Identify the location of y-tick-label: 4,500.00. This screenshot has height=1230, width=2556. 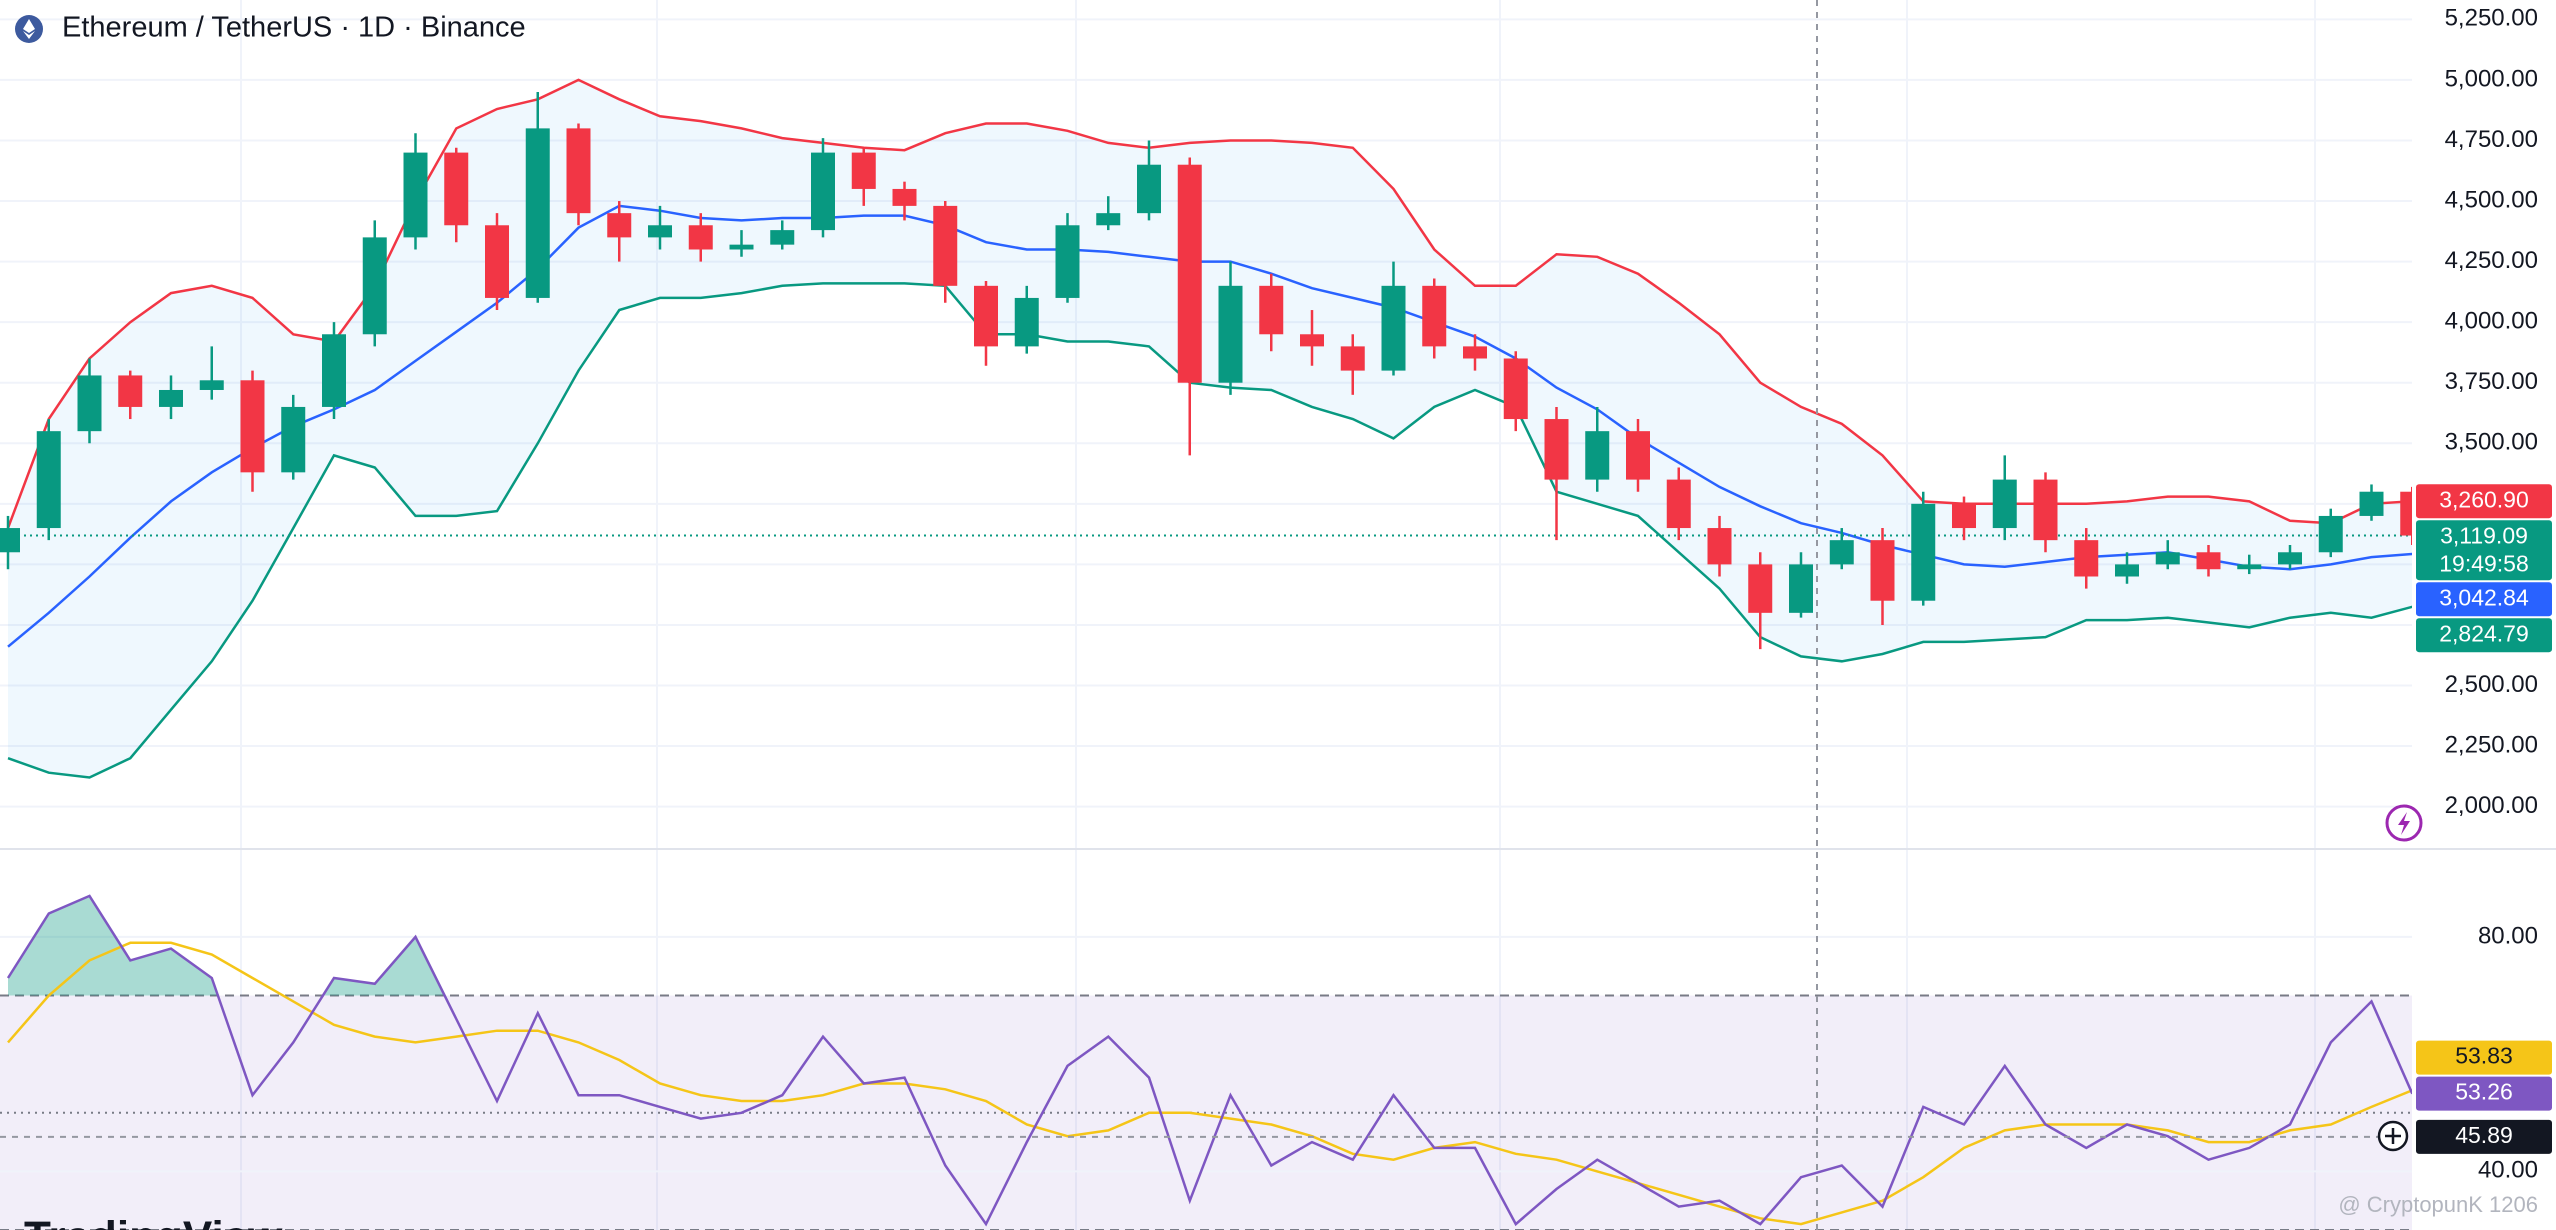
(2491, 199).